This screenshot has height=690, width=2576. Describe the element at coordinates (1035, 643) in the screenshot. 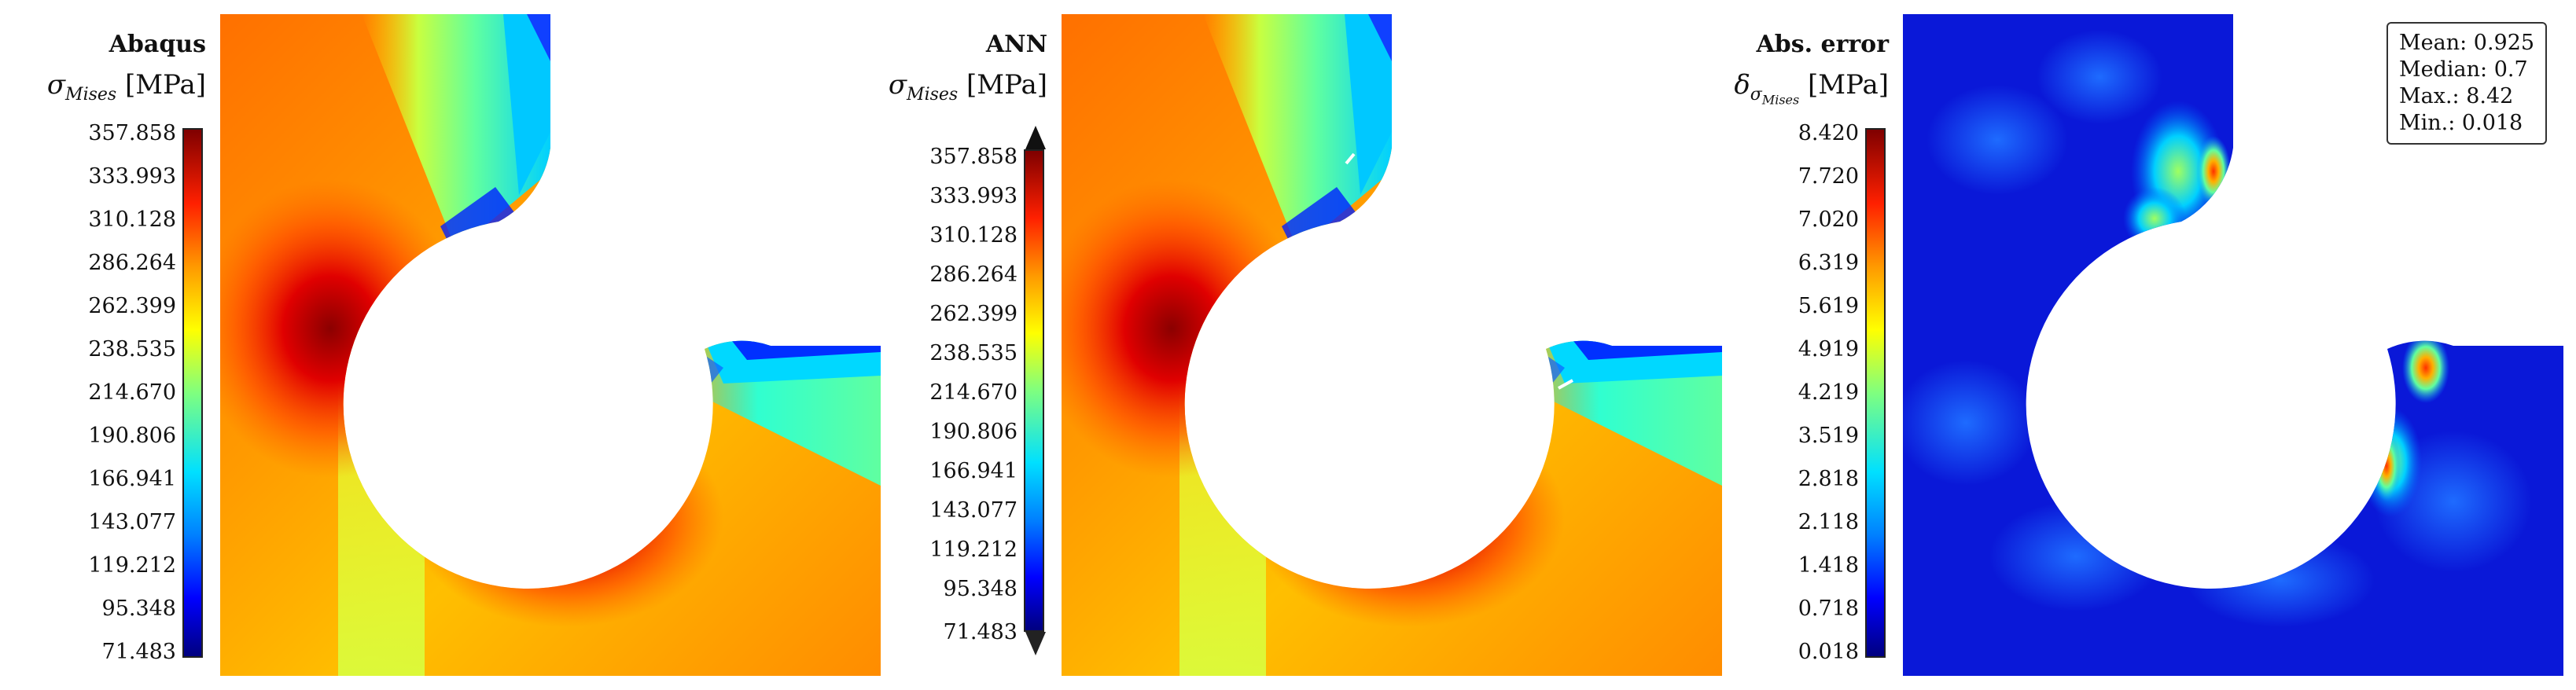

I see `colorbar-extend-min` at that location.